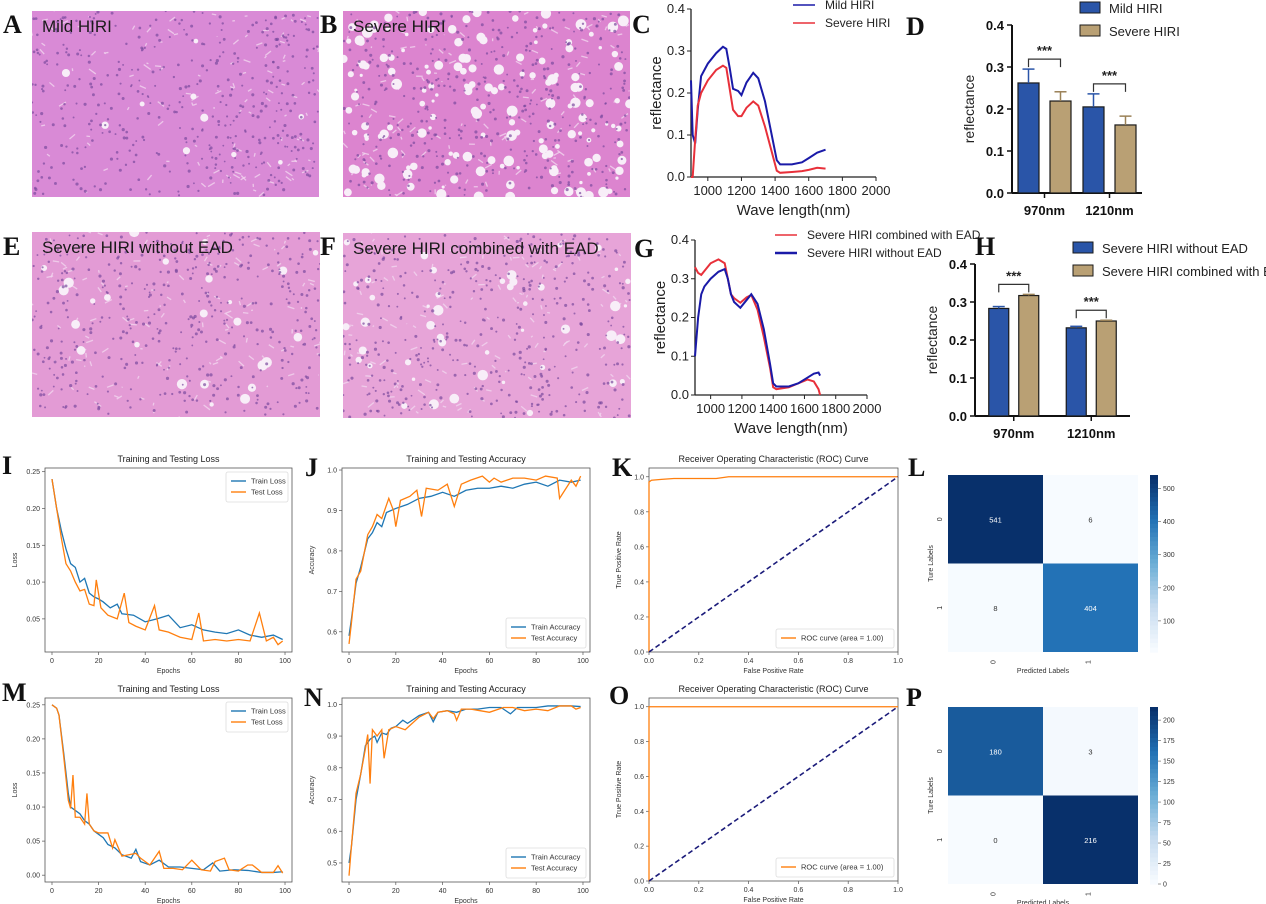 This screenshot has height=904, width=1266. Describe the element at coordinates (1044, 63) in the screenshot. I see `significance-bracket` at that location.